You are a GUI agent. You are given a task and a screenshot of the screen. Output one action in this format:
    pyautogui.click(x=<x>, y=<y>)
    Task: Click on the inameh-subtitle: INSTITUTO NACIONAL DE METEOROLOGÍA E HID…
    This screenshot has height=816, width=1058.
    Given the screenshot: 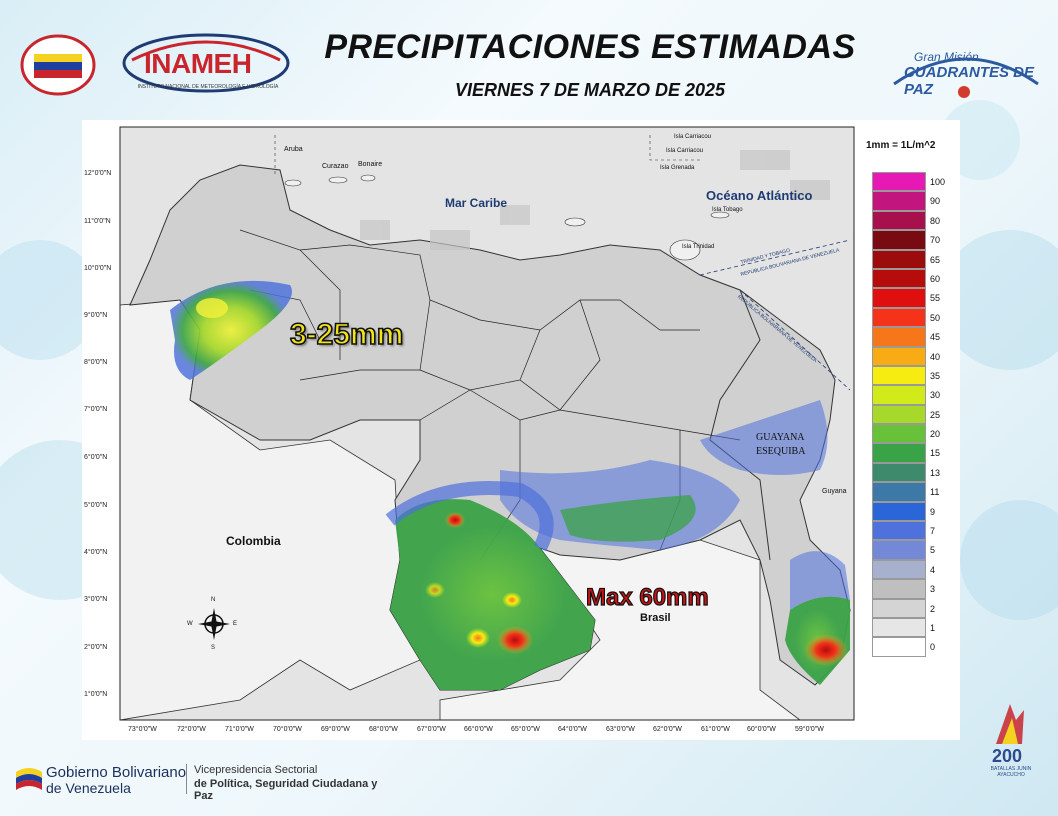 What is the action you would take?
    pyautogui.click(x=208, y=87)
    